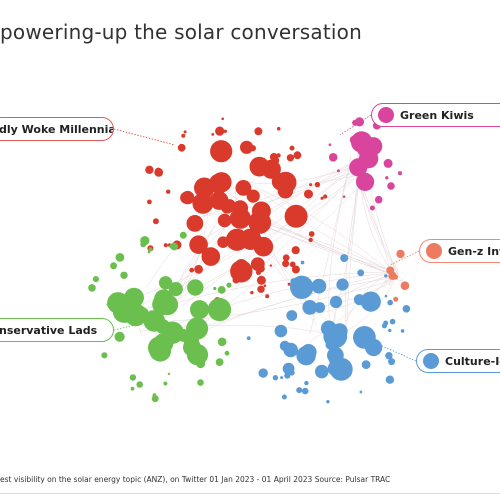 The width and height of the screenshot is (500, 500). What do you see at coordinates (437, 115) in the screenshot?
I see `cluster-label-green-kiwis-text: Green Kiwis` at bounding box center [437, 115].